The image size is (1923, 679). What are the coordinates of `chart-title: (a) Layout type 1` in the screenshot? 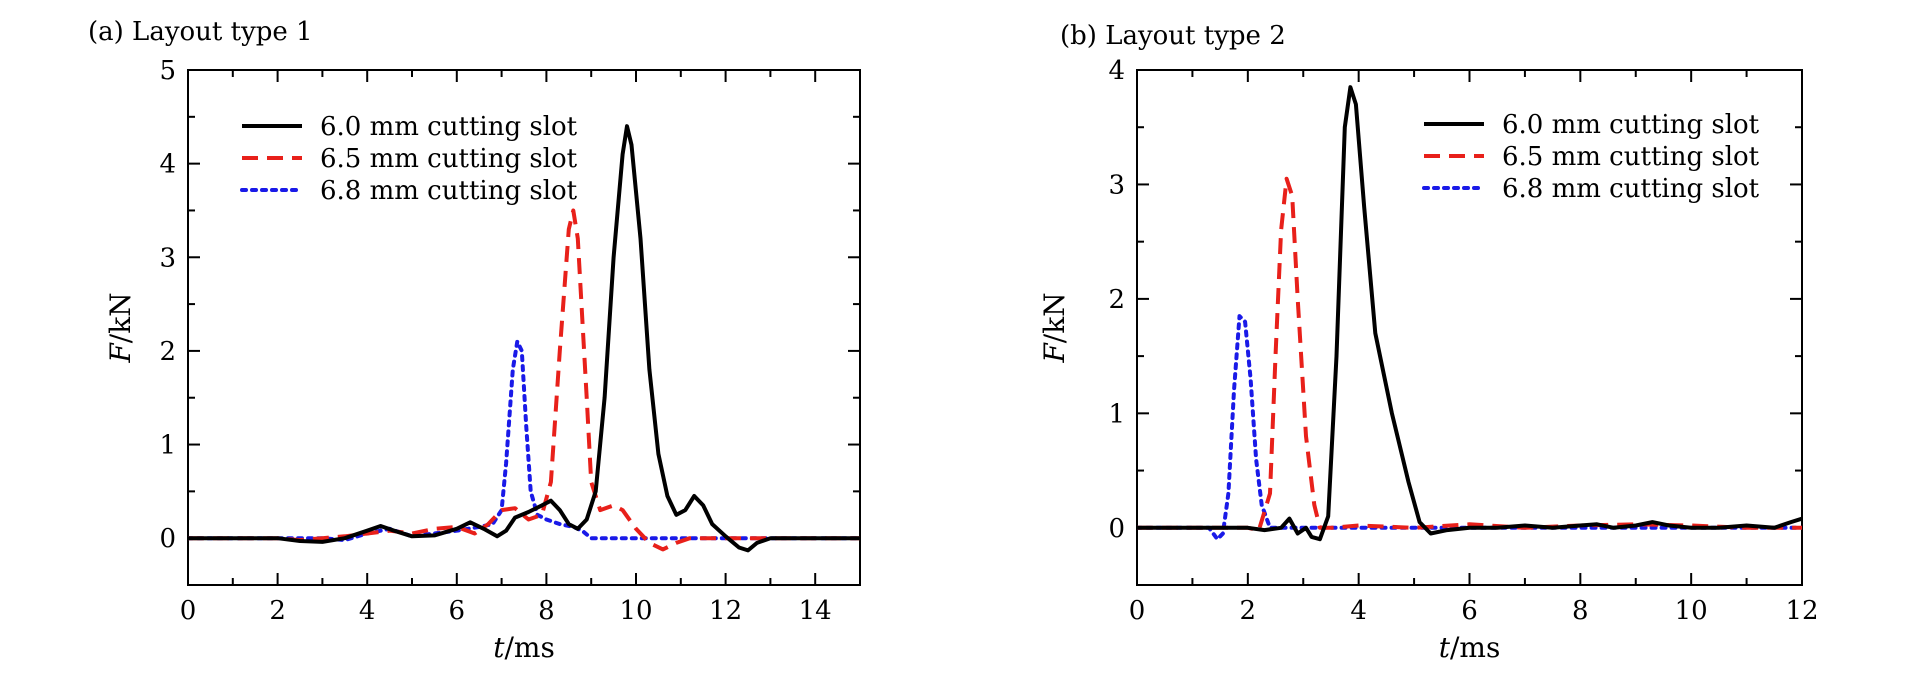 It's located at (200, 32).